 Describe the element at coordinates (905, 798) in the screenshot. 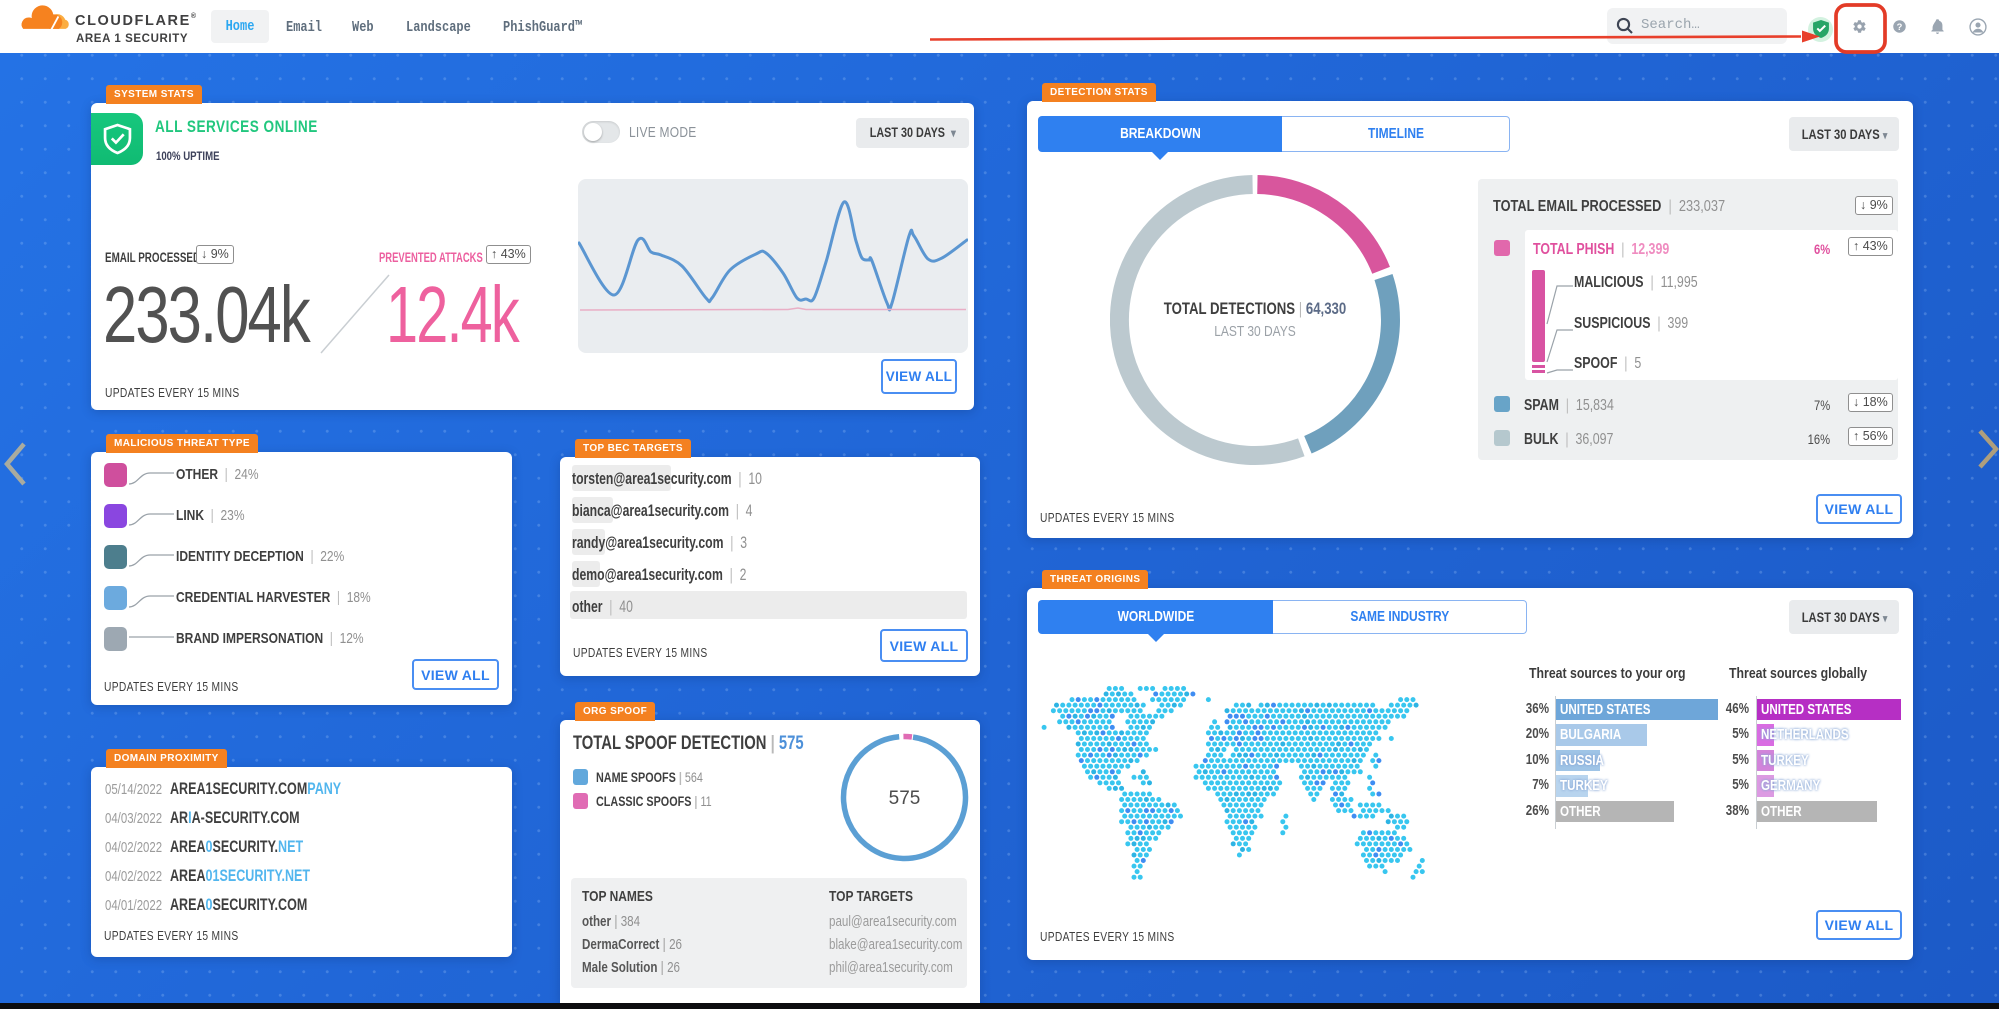

I see `svg-text: 575` at that location.